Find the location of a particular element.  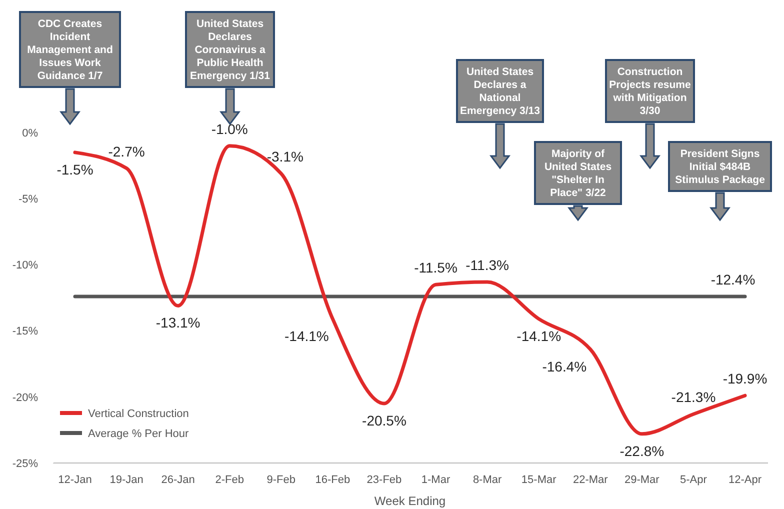

data-label: -13.1% is located at coordinates (178, 322).